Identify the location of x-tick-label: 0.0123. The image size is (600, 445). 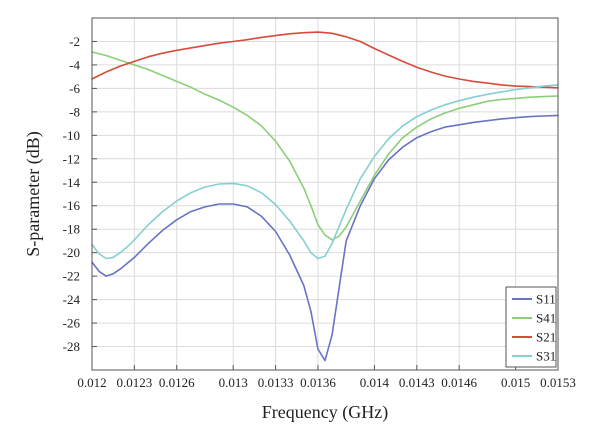
(134, 382).